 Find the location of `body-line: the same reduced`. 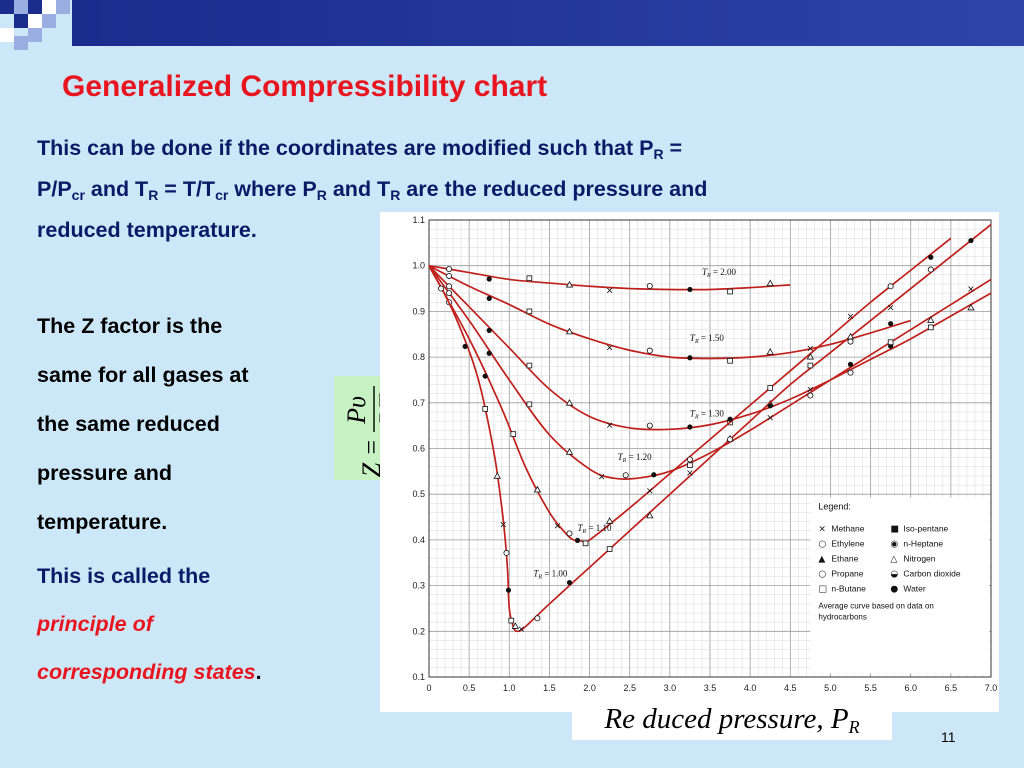

body-line: the same reduced is located at coordinates (128, 424).